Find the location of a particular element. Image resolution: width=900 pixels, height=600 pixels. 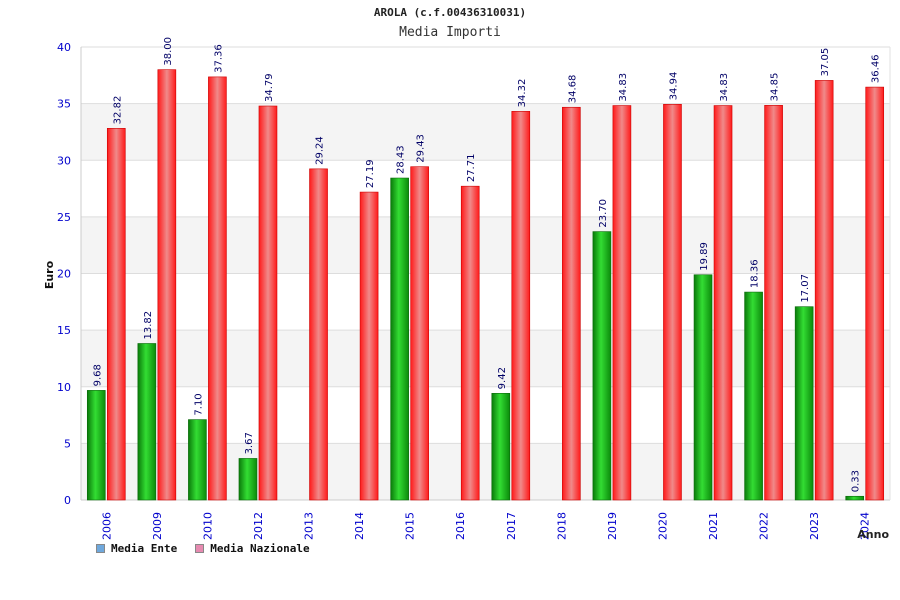

value-label-nazionale-2016: 27.71 is located at coordinates (471, 168).